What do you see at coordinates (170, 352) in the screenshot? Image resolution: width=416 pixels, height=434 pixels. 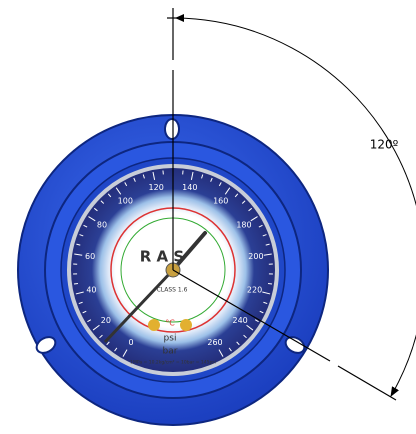 I see `unit-bar: bar` at bounding box center [170, 352].